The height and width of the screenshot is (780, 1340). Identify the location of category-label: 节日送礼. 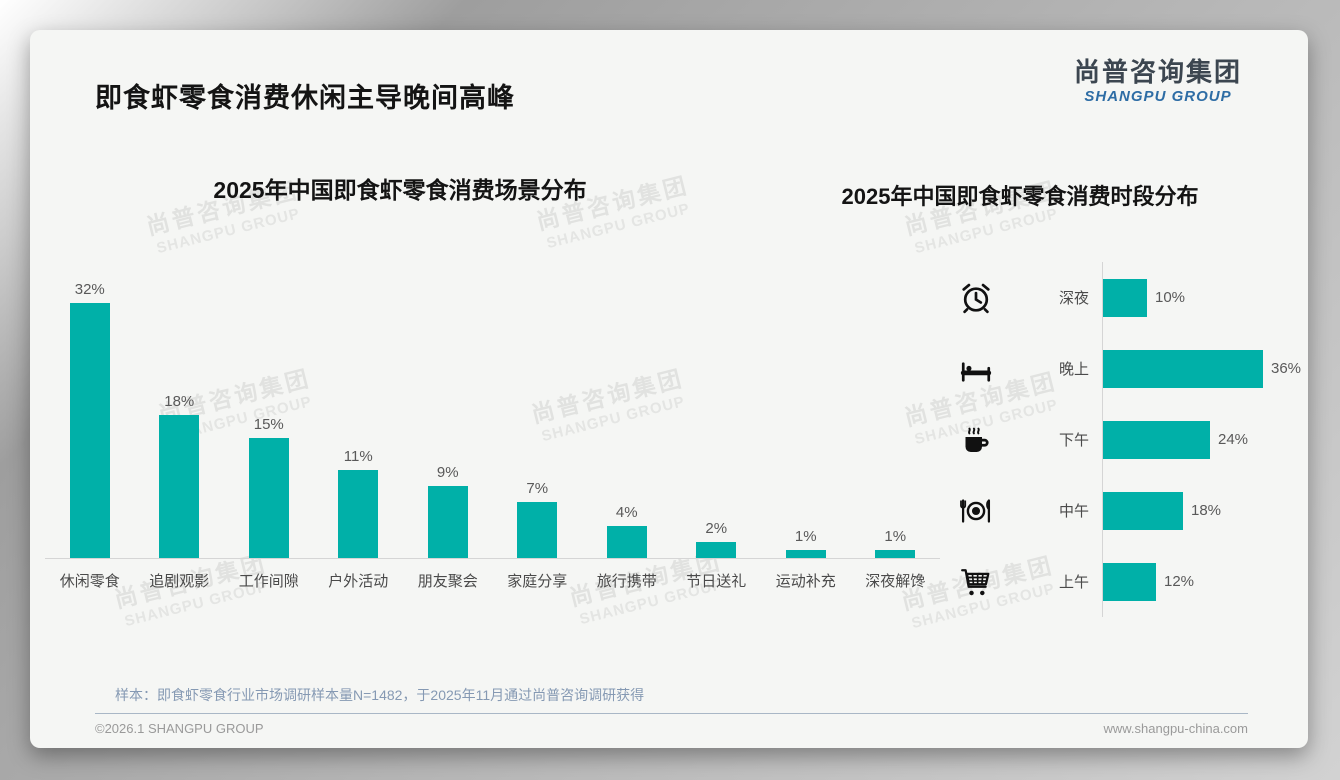
(716, 581).